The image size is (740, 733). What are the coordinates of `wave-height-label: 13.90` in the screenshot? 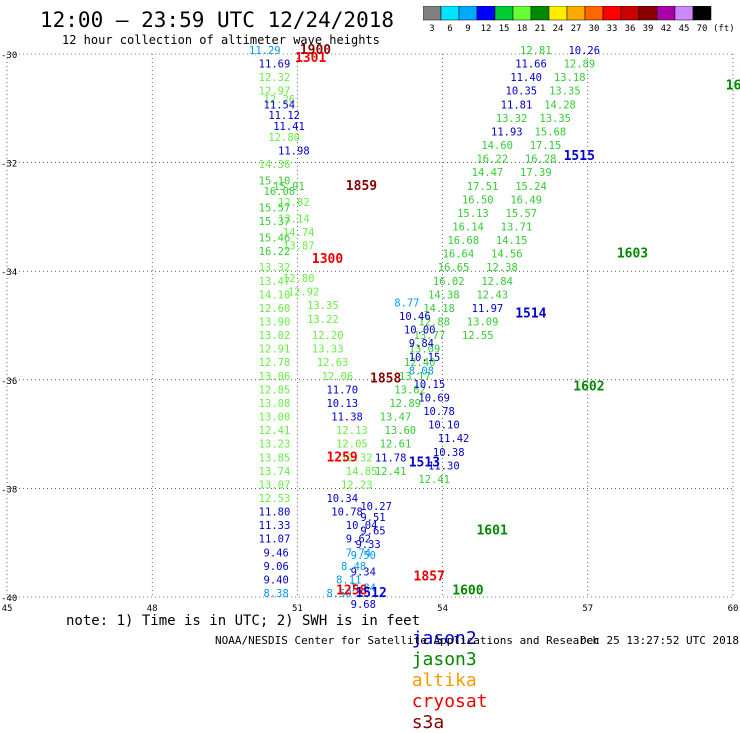 It's located at (275, 323).